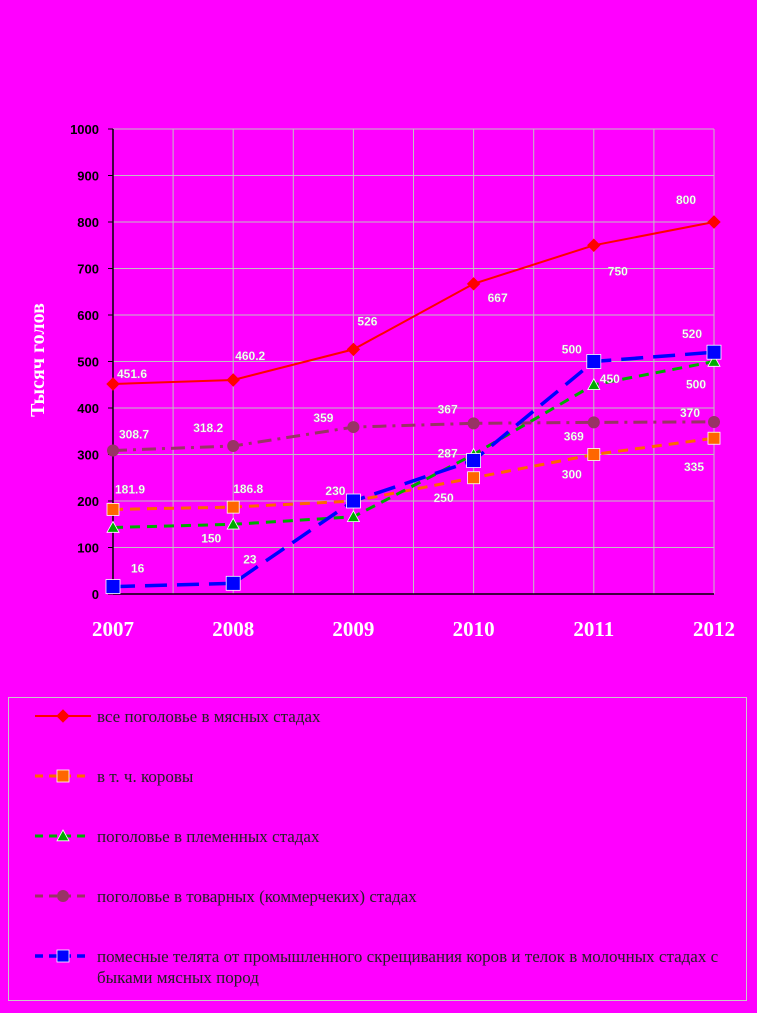  What do you see at coordinates (88, 222) in the screenshot?
I see `y-tick-label: 800` at bounding box center [88, 222].